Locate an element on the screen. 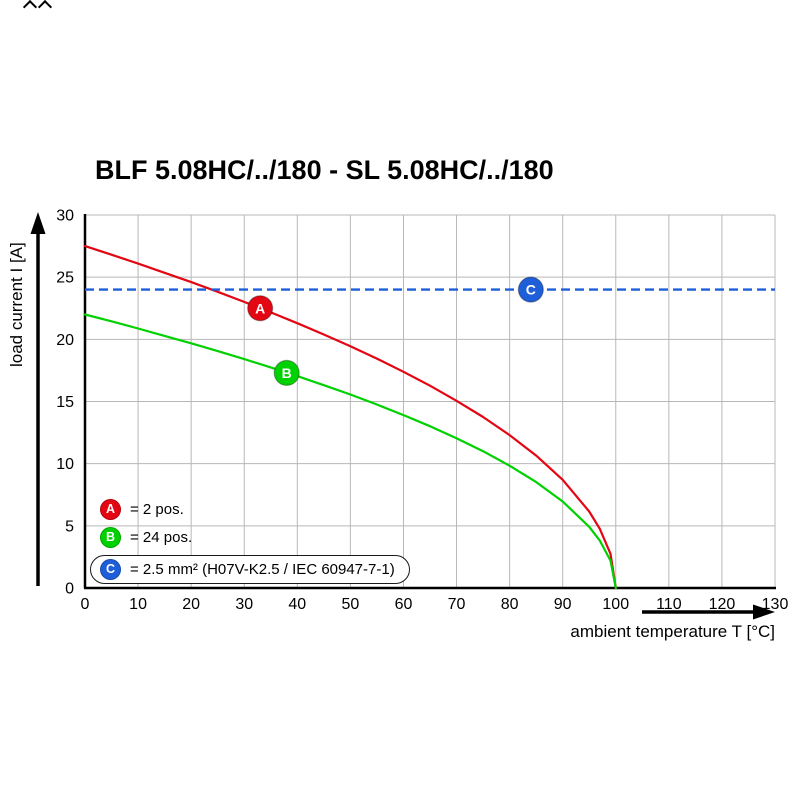  svg-text: C is located at coordinates (531, 290).